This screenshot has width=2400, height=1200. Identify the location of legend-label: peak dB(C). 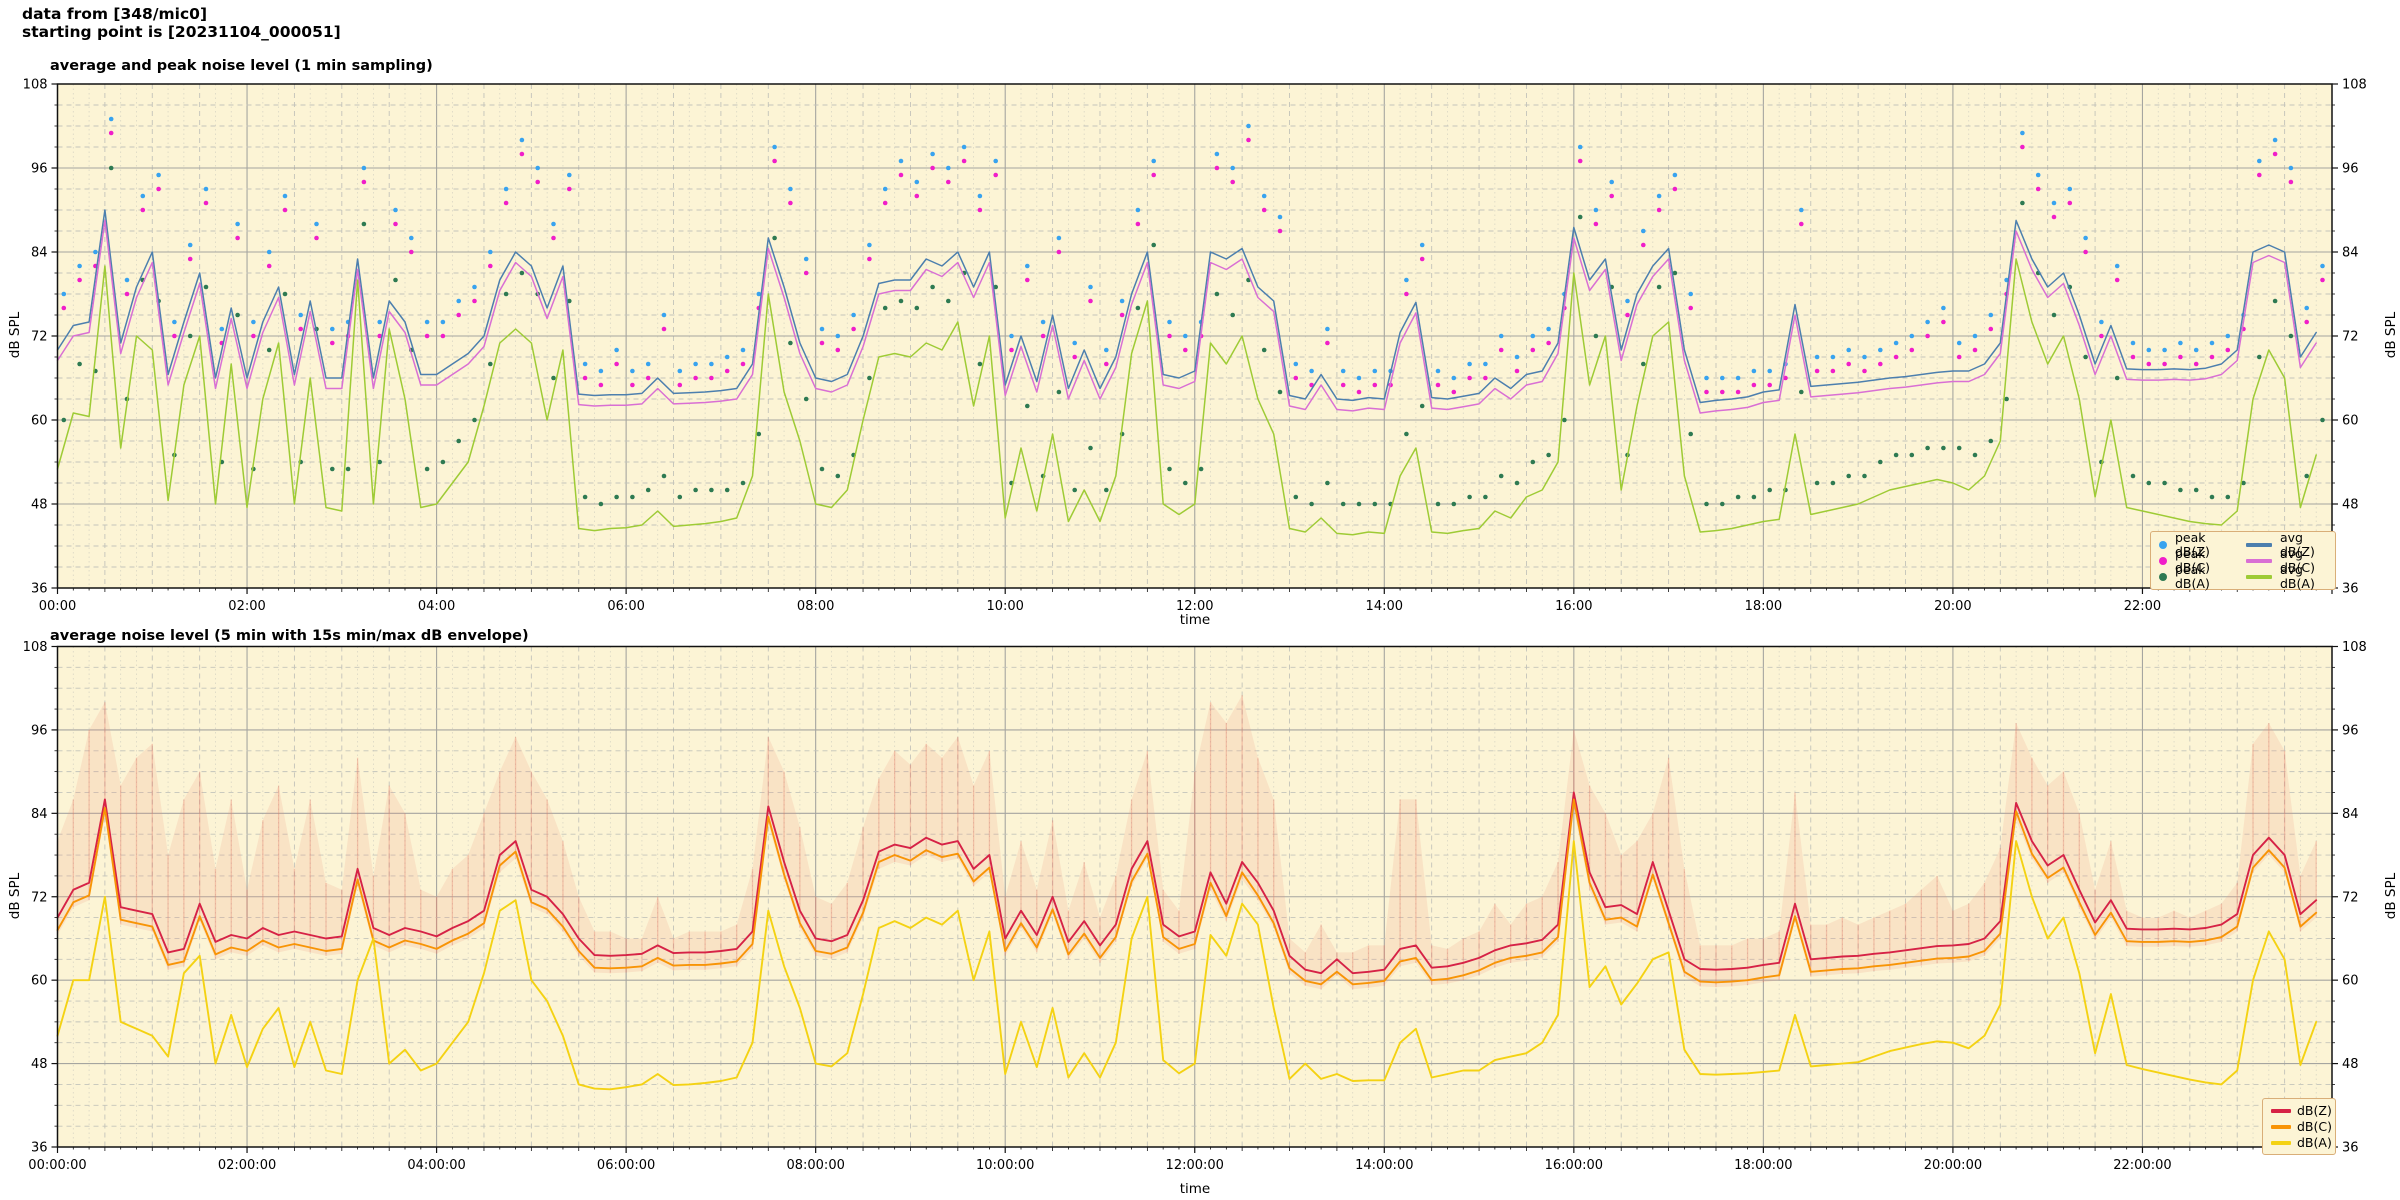
(2192, 560).